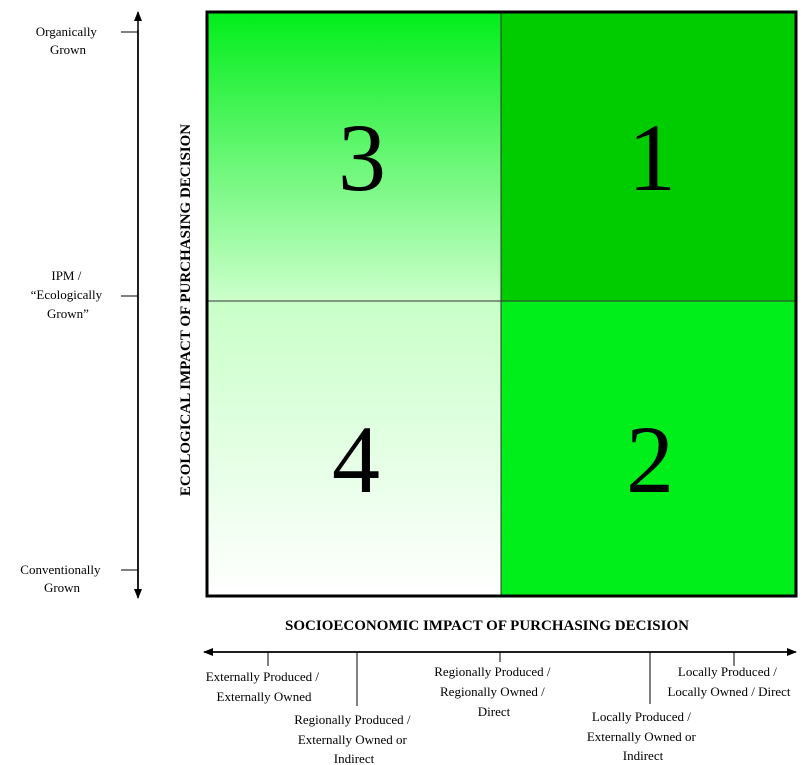  Describe the element at coordinates (356, 459) in the screenshot. I see `quadrant-4-number: 4` at that location.